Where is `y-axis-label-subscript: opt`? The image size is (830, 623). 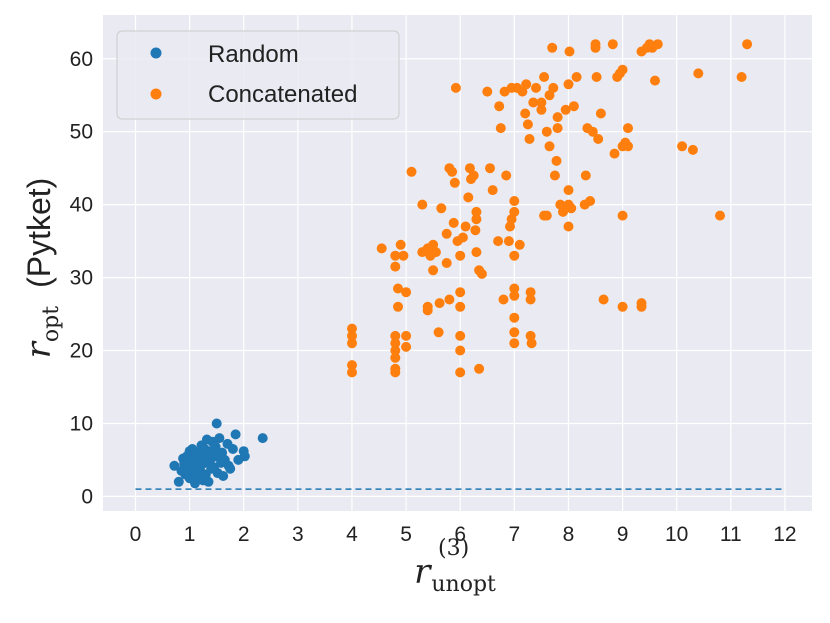
y-axis-label-subscript: opt is located at coordinates (51, 324).